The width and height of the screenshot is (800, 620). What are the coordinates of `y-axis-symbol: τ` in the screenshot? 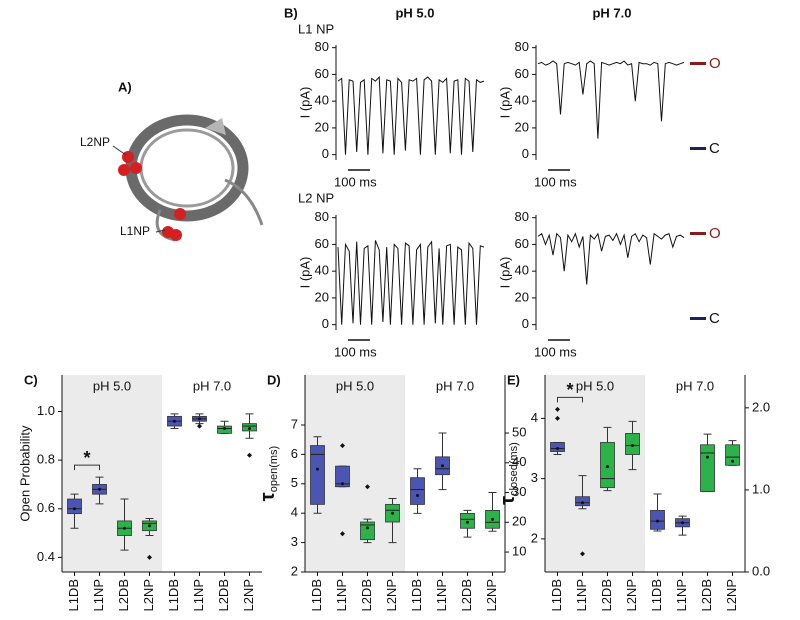 It's located at (508, 500).